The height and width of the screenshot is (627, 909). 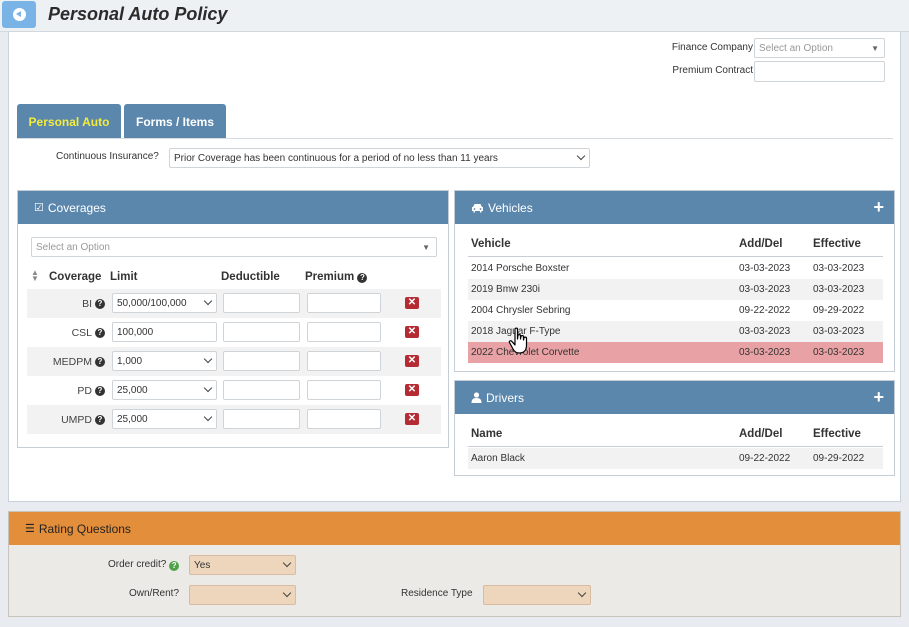 What do you see at coordinates (454, 528) in the screenshot?
I see `rating-questions-header: ☰ Rating Questions` at bounding box center [454, 528].